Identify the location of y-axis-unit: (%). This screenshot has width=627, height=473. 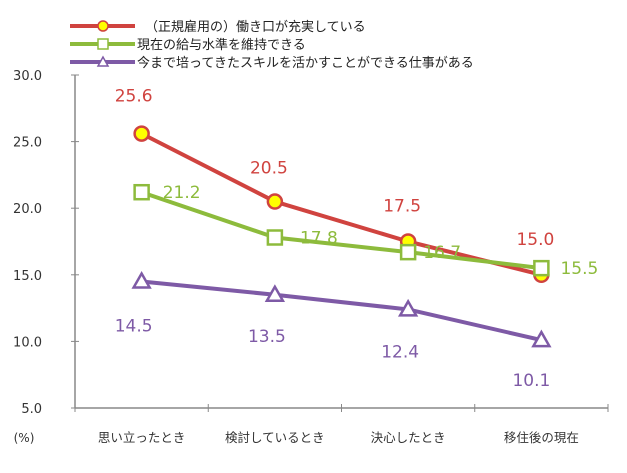
(24, 438).